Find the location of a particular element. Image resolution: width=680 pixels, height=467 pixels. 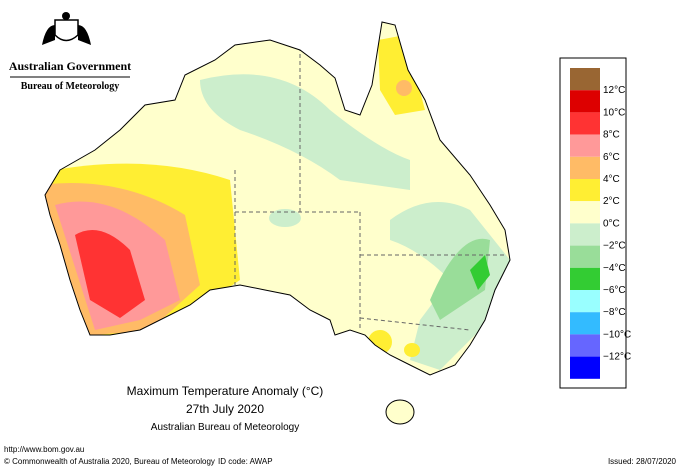

legend-label: 0°C is located at coordinates (611, 223).